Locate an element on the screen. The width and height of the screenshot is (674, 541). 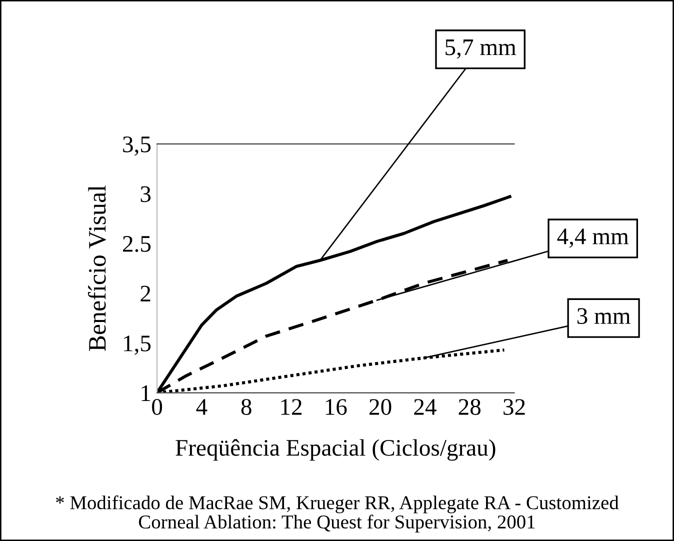
y-tick-label: 1,5 is located at coordinates (137, 345).